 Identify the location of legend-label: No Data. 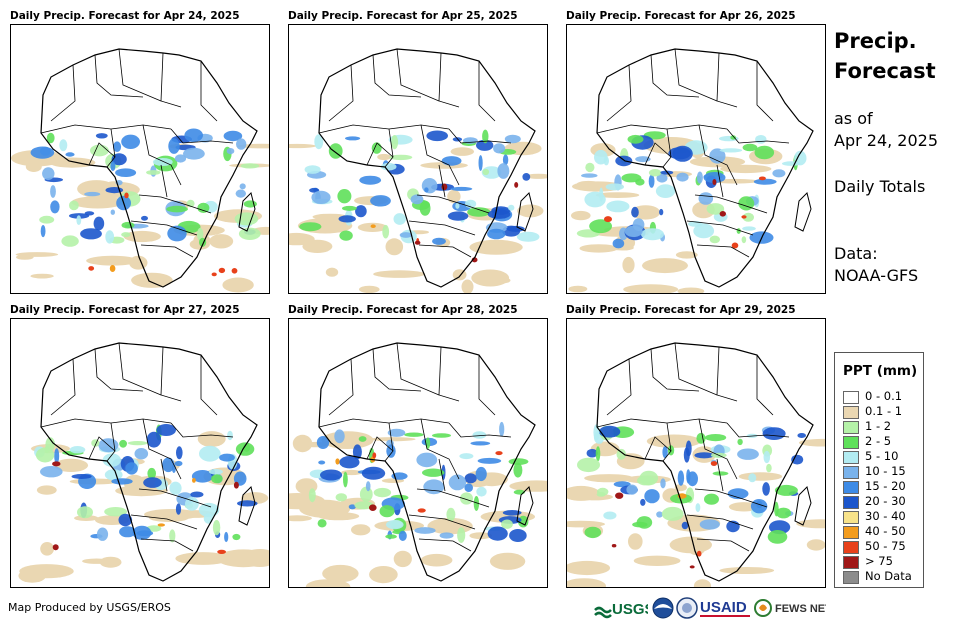
(888, 576).